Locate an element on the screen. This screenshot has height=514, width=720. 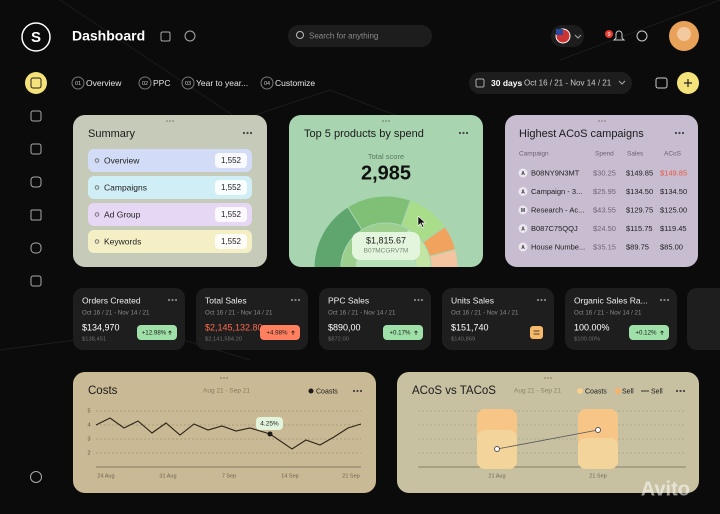
costs-card is located at coordinates (224, 432).